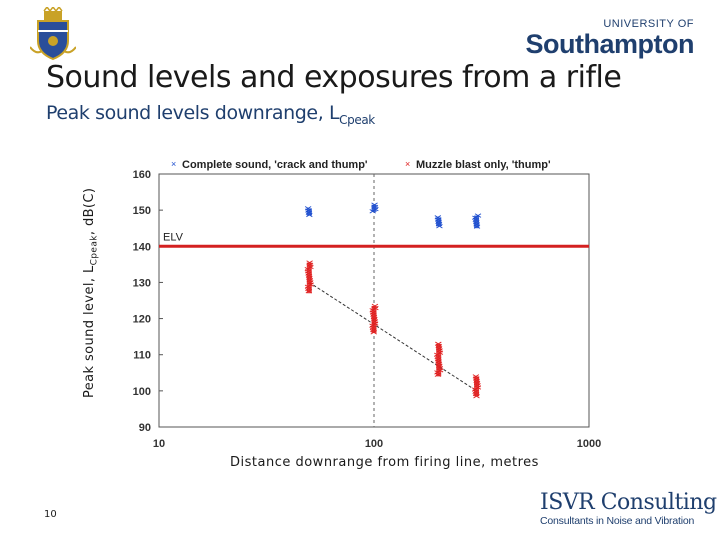 The height and width of the screenshot is (540, 720). I want to click on isvr-tagline: Consultants in Noise and Vibration, so click(617, 521).